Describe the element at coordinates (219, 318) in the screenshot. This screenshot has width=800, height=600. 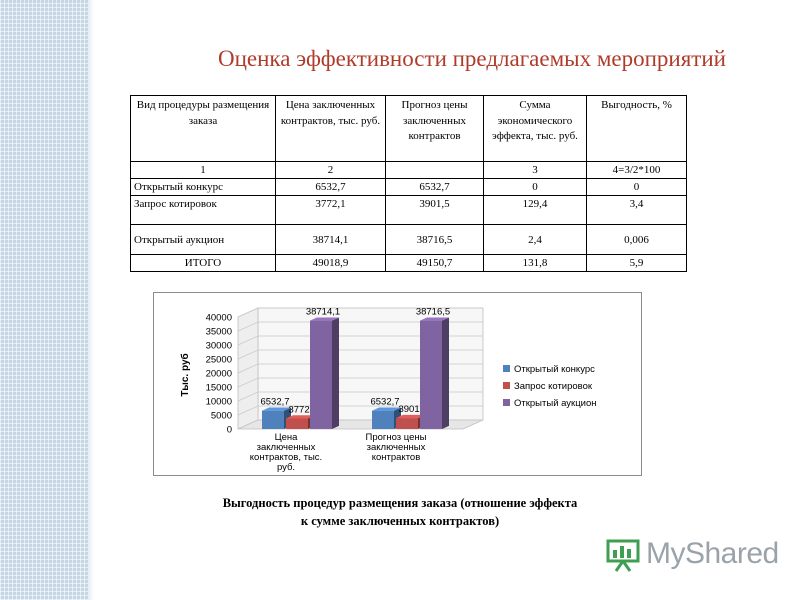
I see `y-tick-label: 40000` at that location.